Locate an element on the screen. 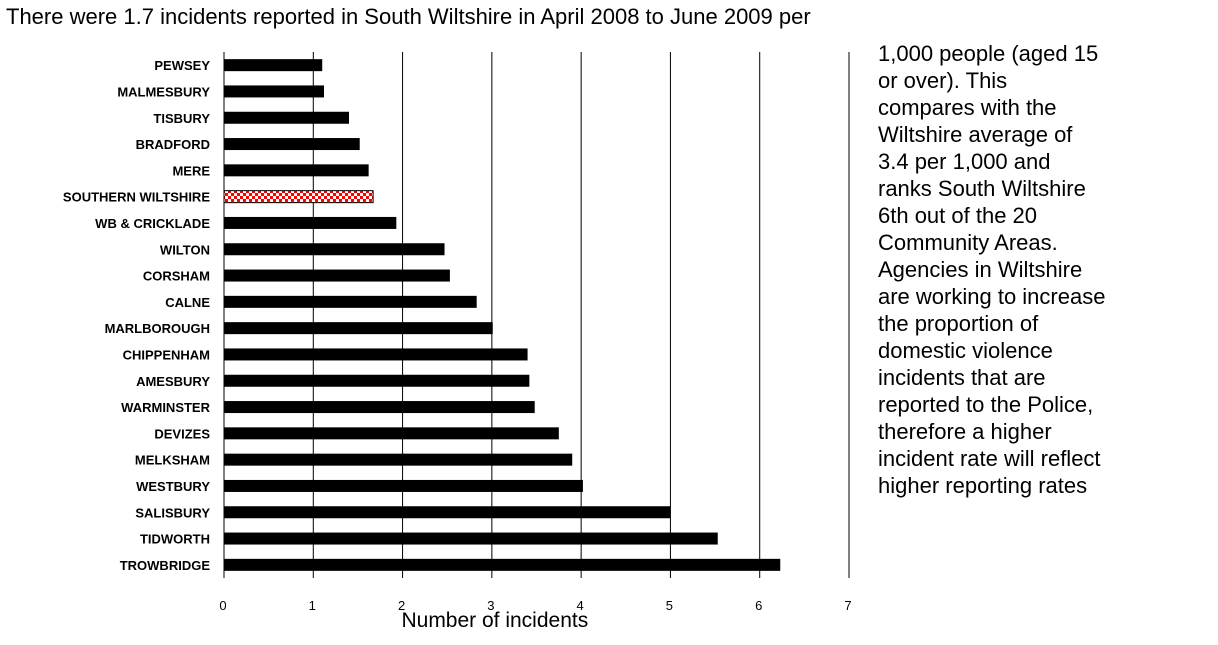 This screenshot has height=645, width=1218. category-label: WB & CRICKLADE is located at coordinates (152, 223).